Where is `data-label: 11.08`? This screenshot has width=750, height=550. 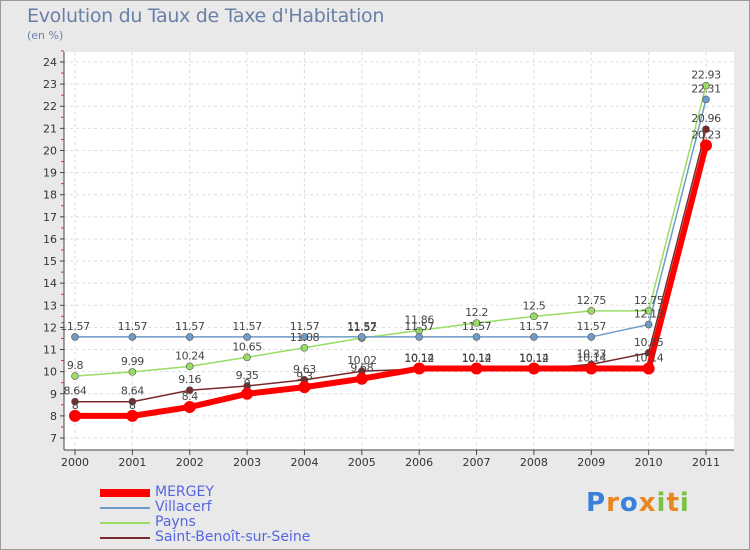 data-label: 11.08 is located at coordinates (305, 337).